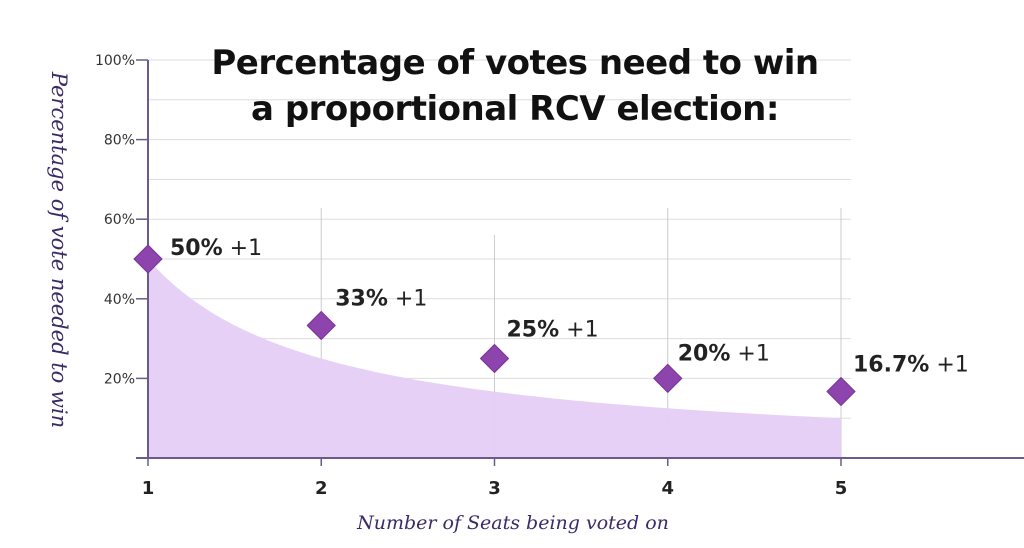  I want to click on y-tick-label: 20%, so click(119, 379).